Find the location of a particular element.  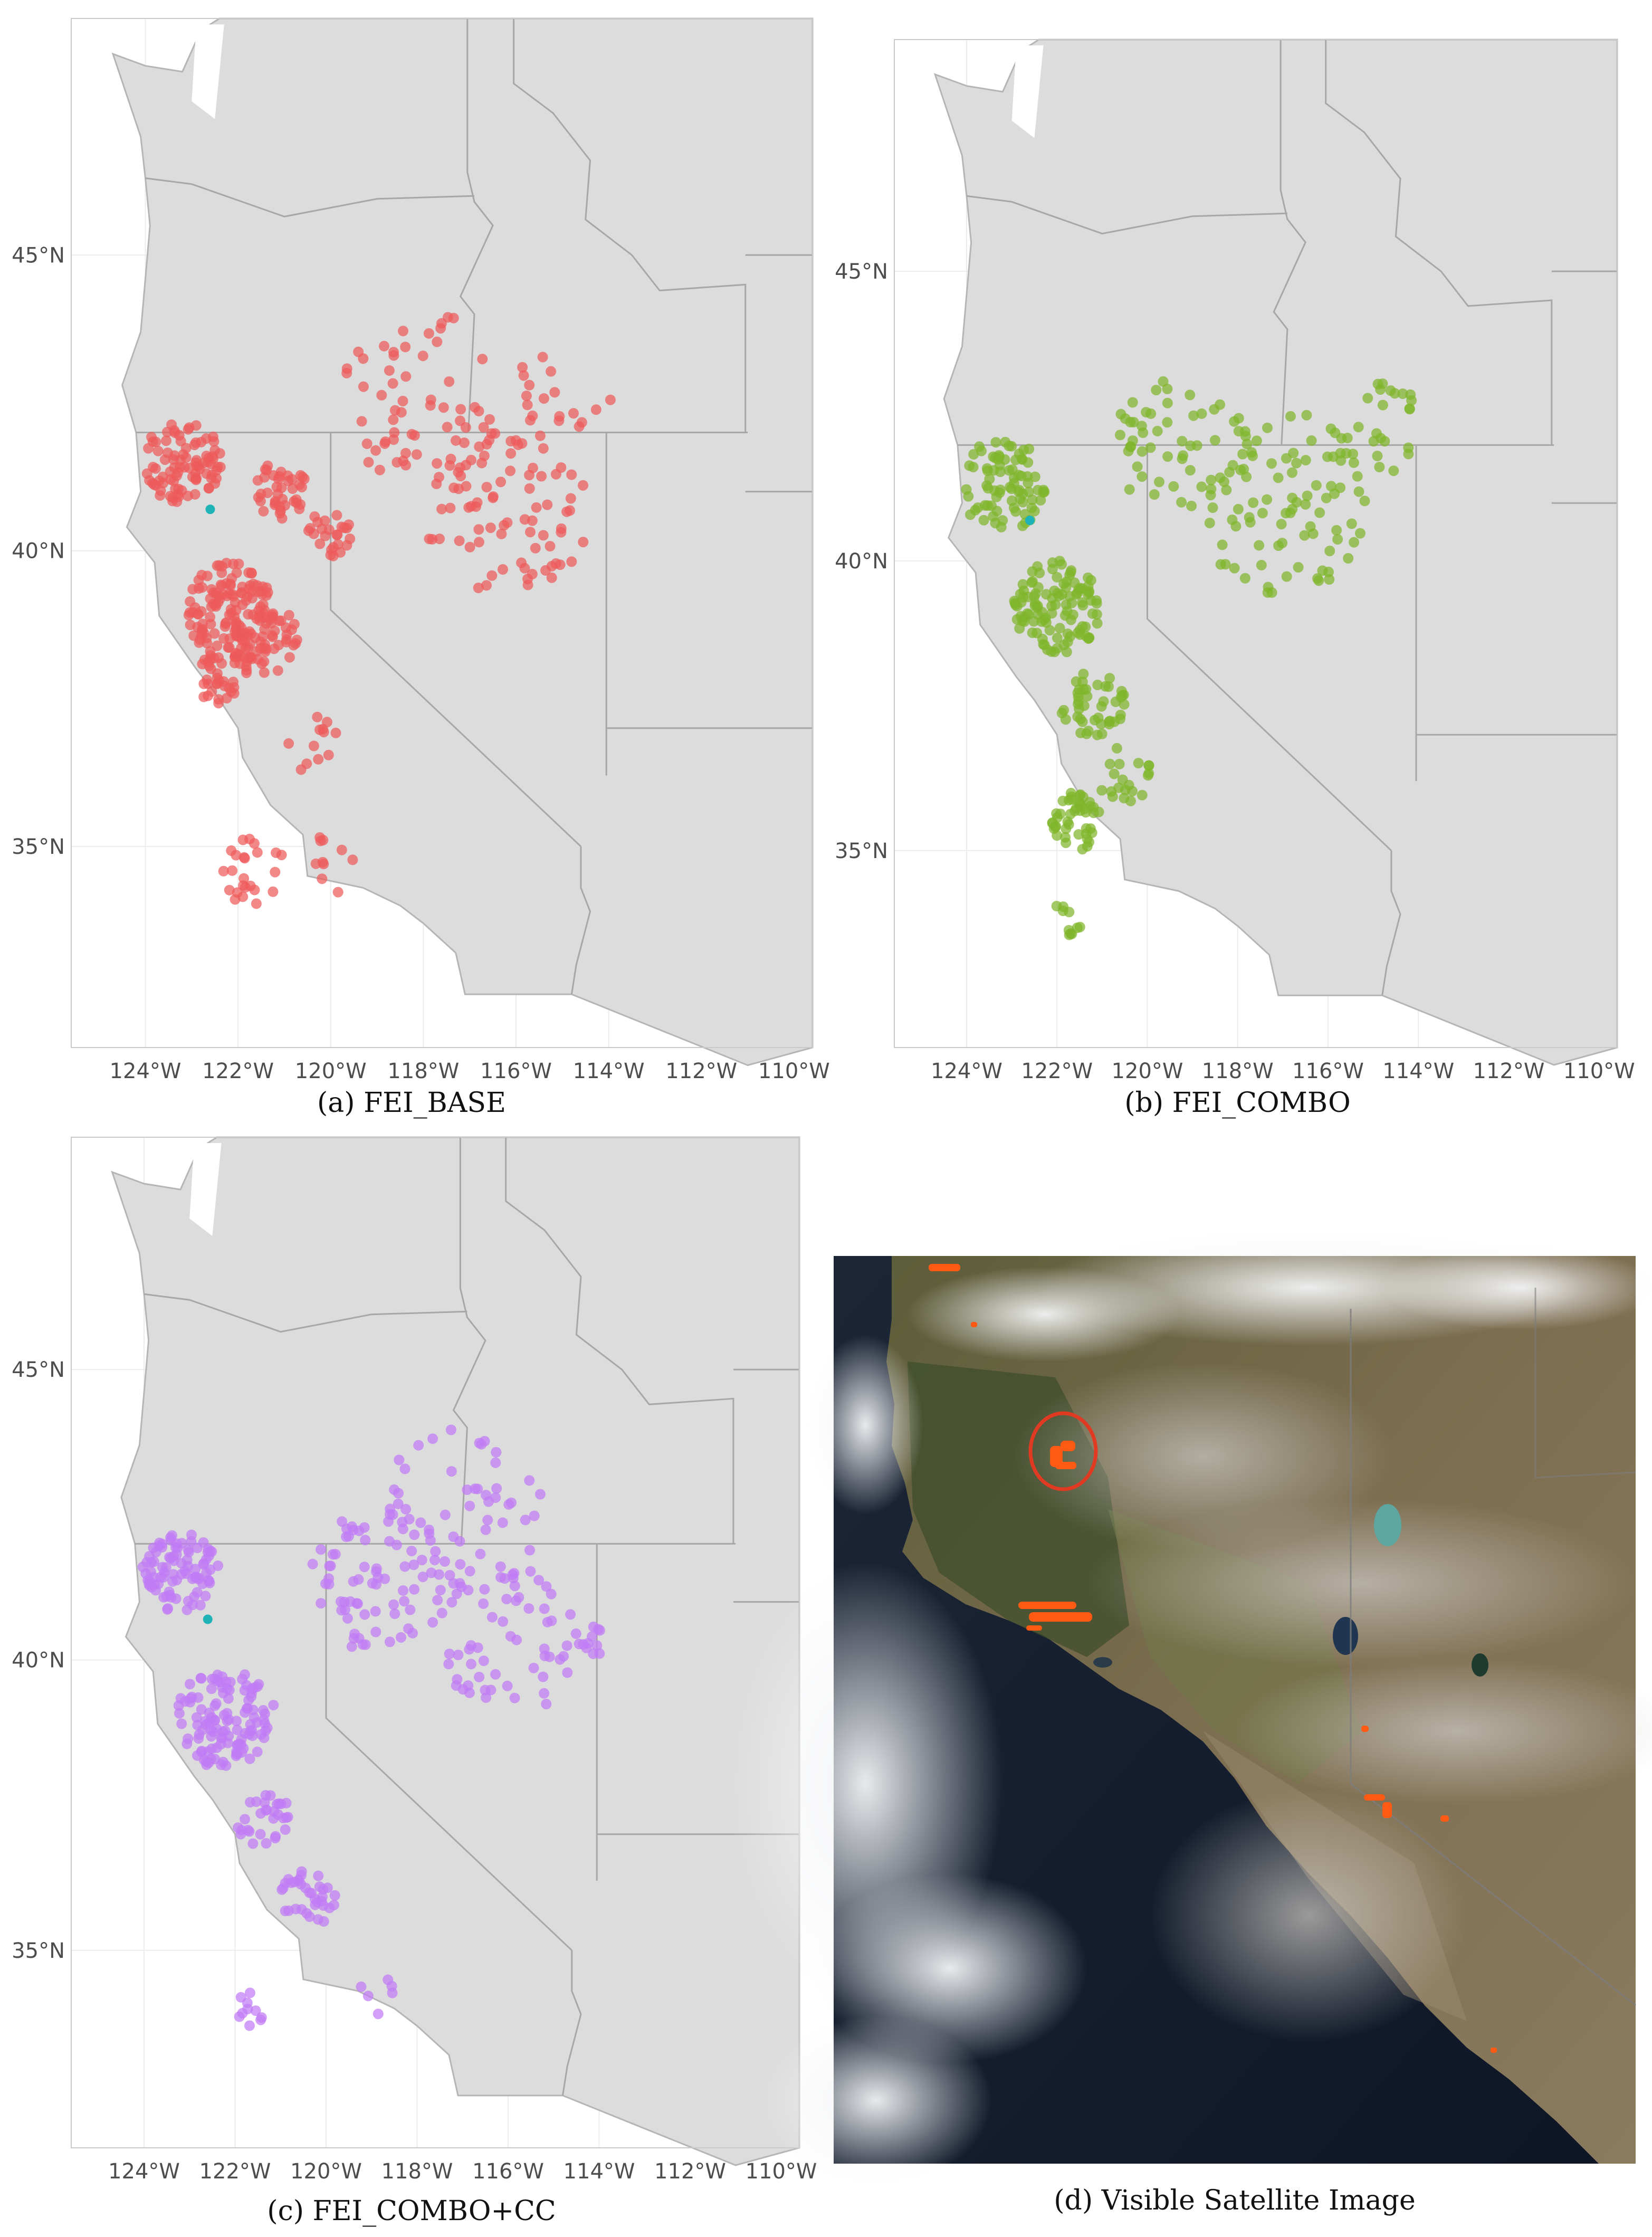

x-tick-label: 120°W is located at coordinates (326, 2172).